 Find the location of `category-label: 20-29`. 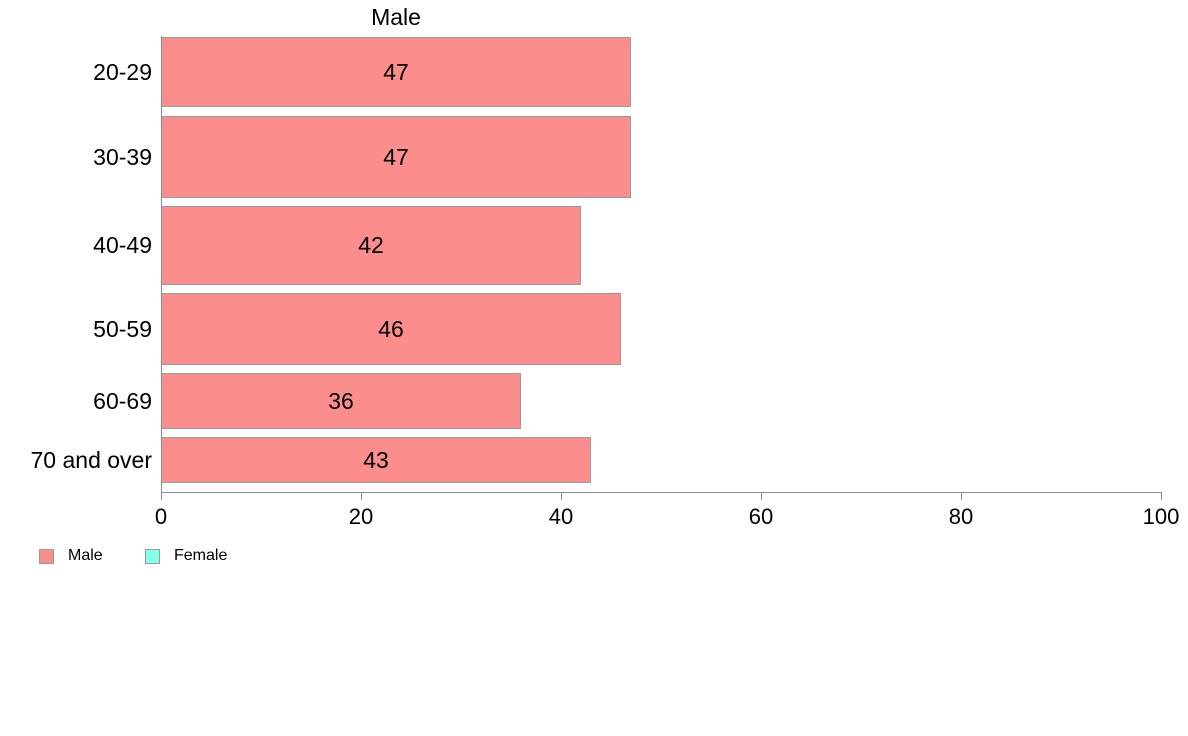

category-label: 20-29 is located at coordinates (122, 71).